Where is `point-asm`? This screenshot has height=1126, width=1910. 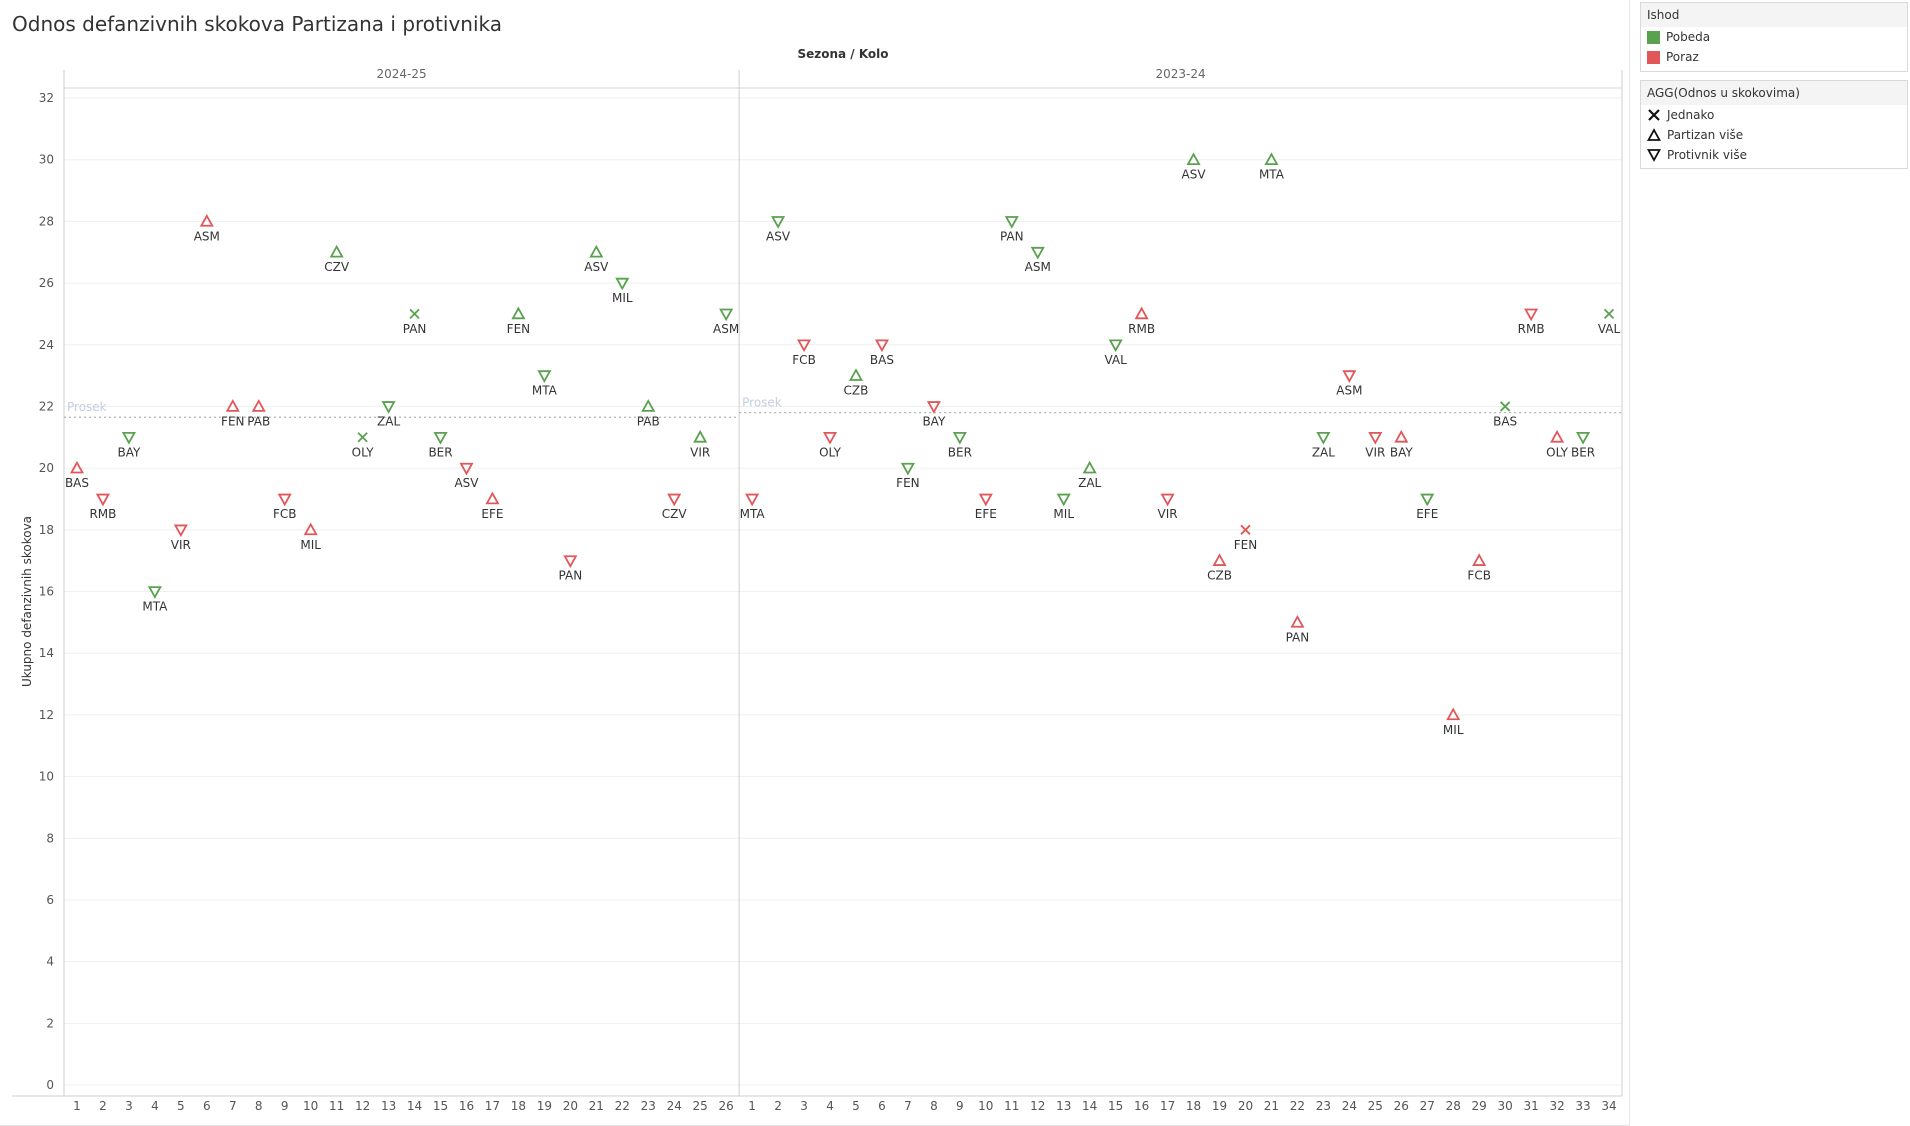
point-asm is located at coordinates (726, 315).